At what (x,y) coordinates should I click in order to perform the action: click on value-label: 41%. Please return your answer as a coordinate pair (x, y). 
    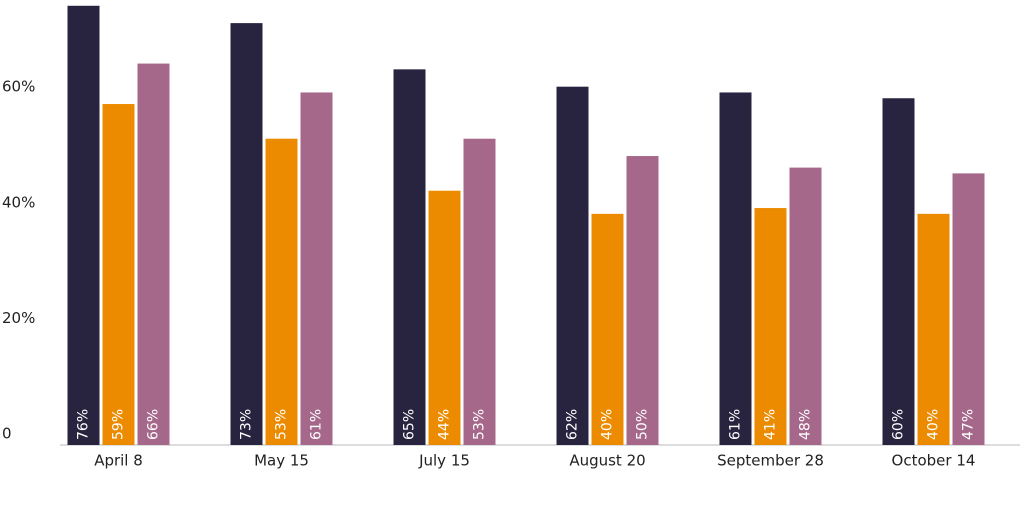
    Looking at the image, I should click on (771, 424).